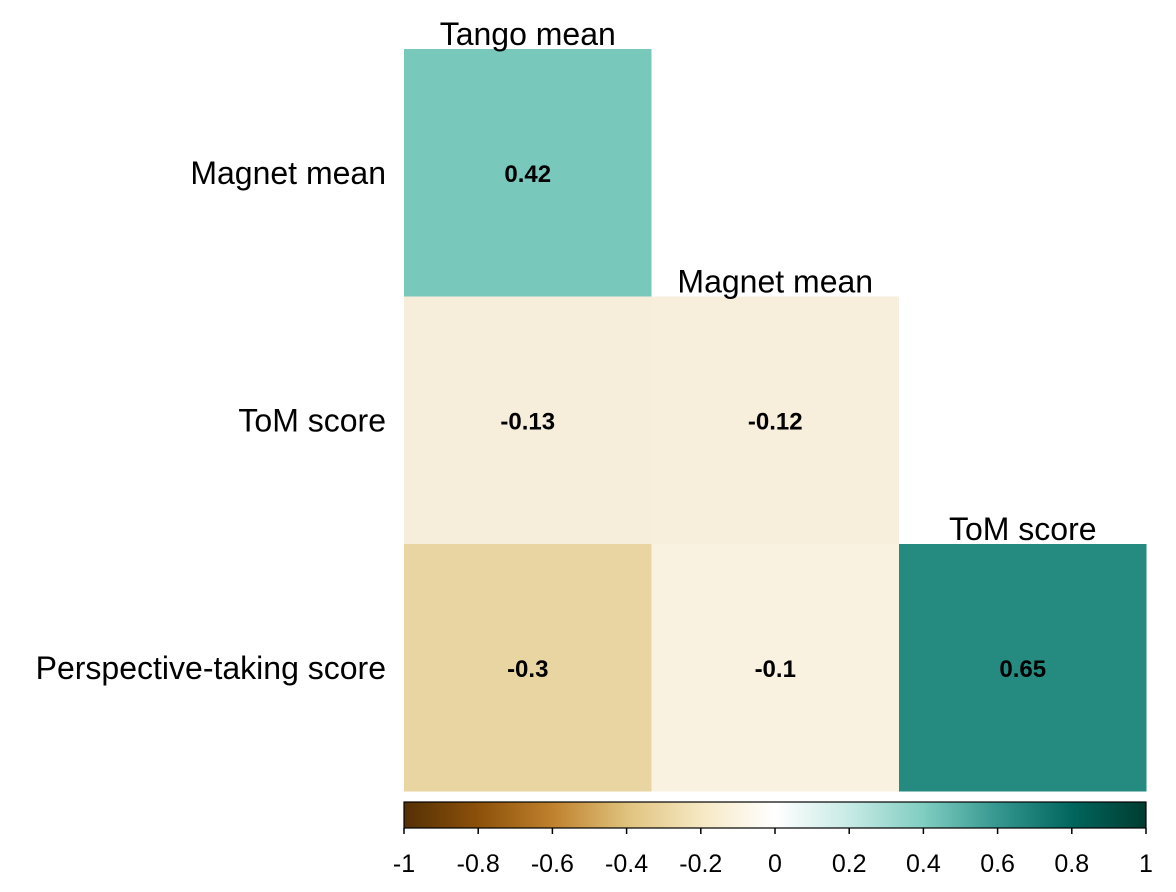 The height and width of the screenshot is (892, 1176). What do you see at coordinates (1071, 864) in the screenshot?
I see `colorbar-tick-label: 0.8` at bounding box center [1071, 864].